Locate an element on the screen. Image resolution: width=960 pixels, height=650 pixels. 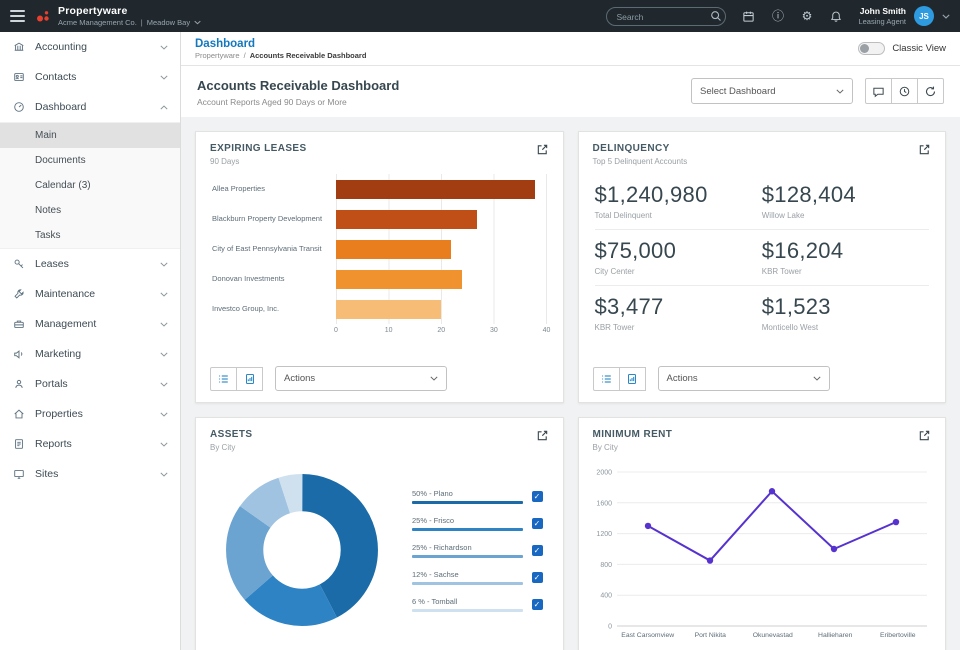
document-icon is located at coordinates (19, 444).